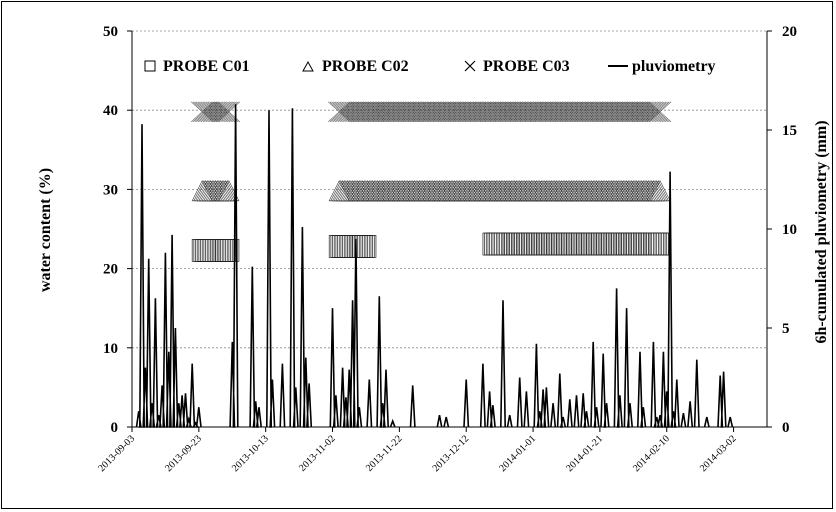  Describe the element at coordinates (365, 66) in the screenshot. I see `legend-label-probe-c02: PROBE C02` at that location.